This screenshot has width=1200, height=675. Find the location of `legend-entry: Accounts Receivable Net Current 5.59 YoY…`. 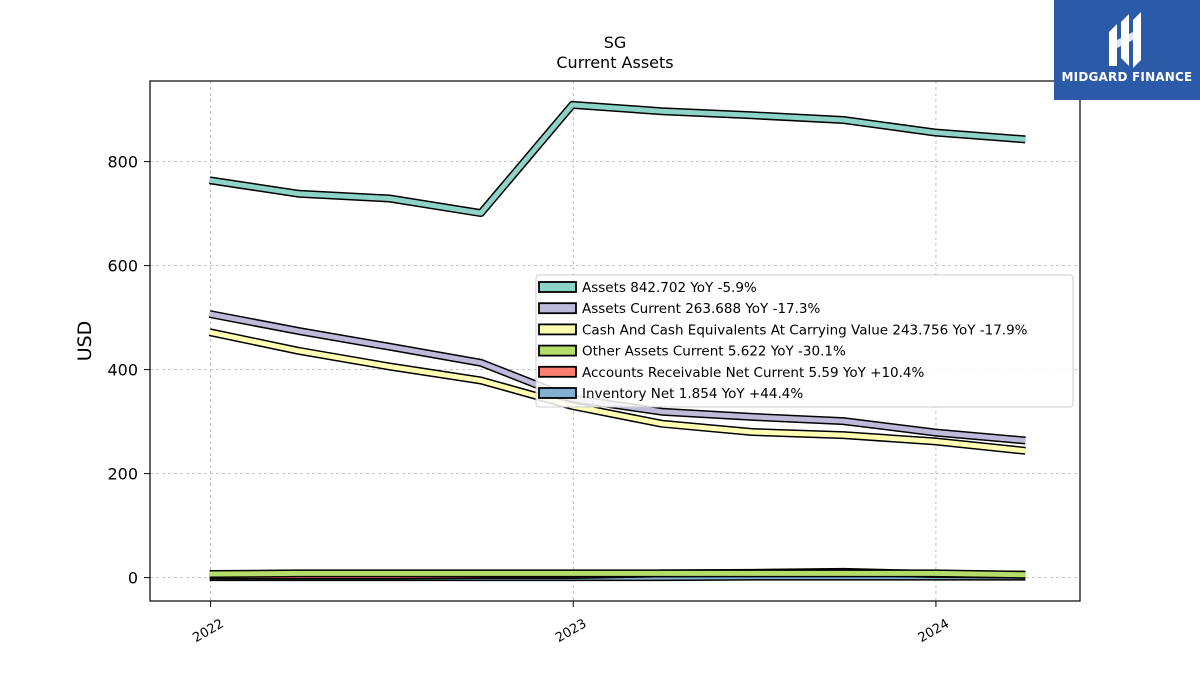

legend-entry: Accounts Receivable Net Current 5.59 YoY… is located at coordinates (753, 373).